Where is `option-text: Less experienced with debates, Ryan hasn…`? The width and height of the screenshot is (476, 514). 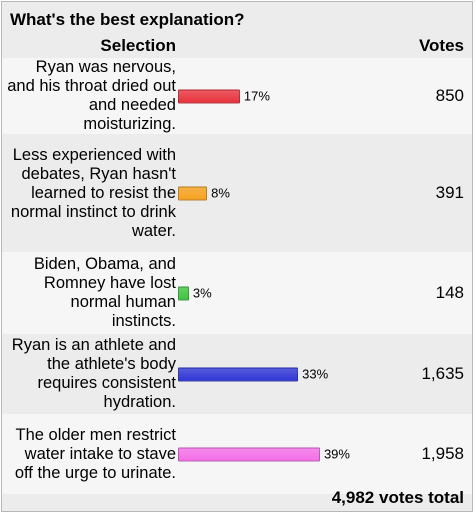 option-text: Less experienced with debates, Ryan hasn… is located at coordinates (93, 192).